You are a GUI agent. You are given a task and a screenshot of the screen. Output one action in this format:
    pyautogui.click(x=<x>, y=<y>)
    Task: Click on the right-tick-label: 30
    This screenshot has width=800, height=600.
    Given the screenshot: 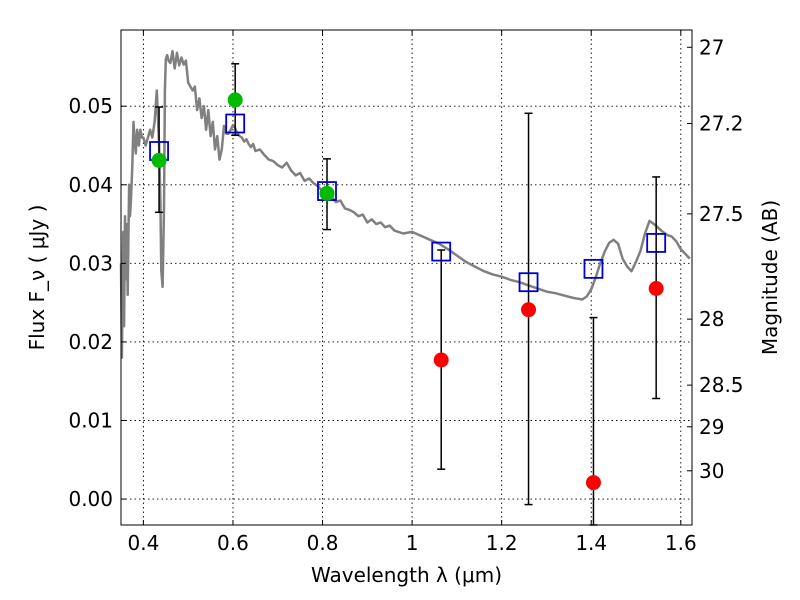 What is the action you would take?
    pyautogui.click(x=711, y=471)
    